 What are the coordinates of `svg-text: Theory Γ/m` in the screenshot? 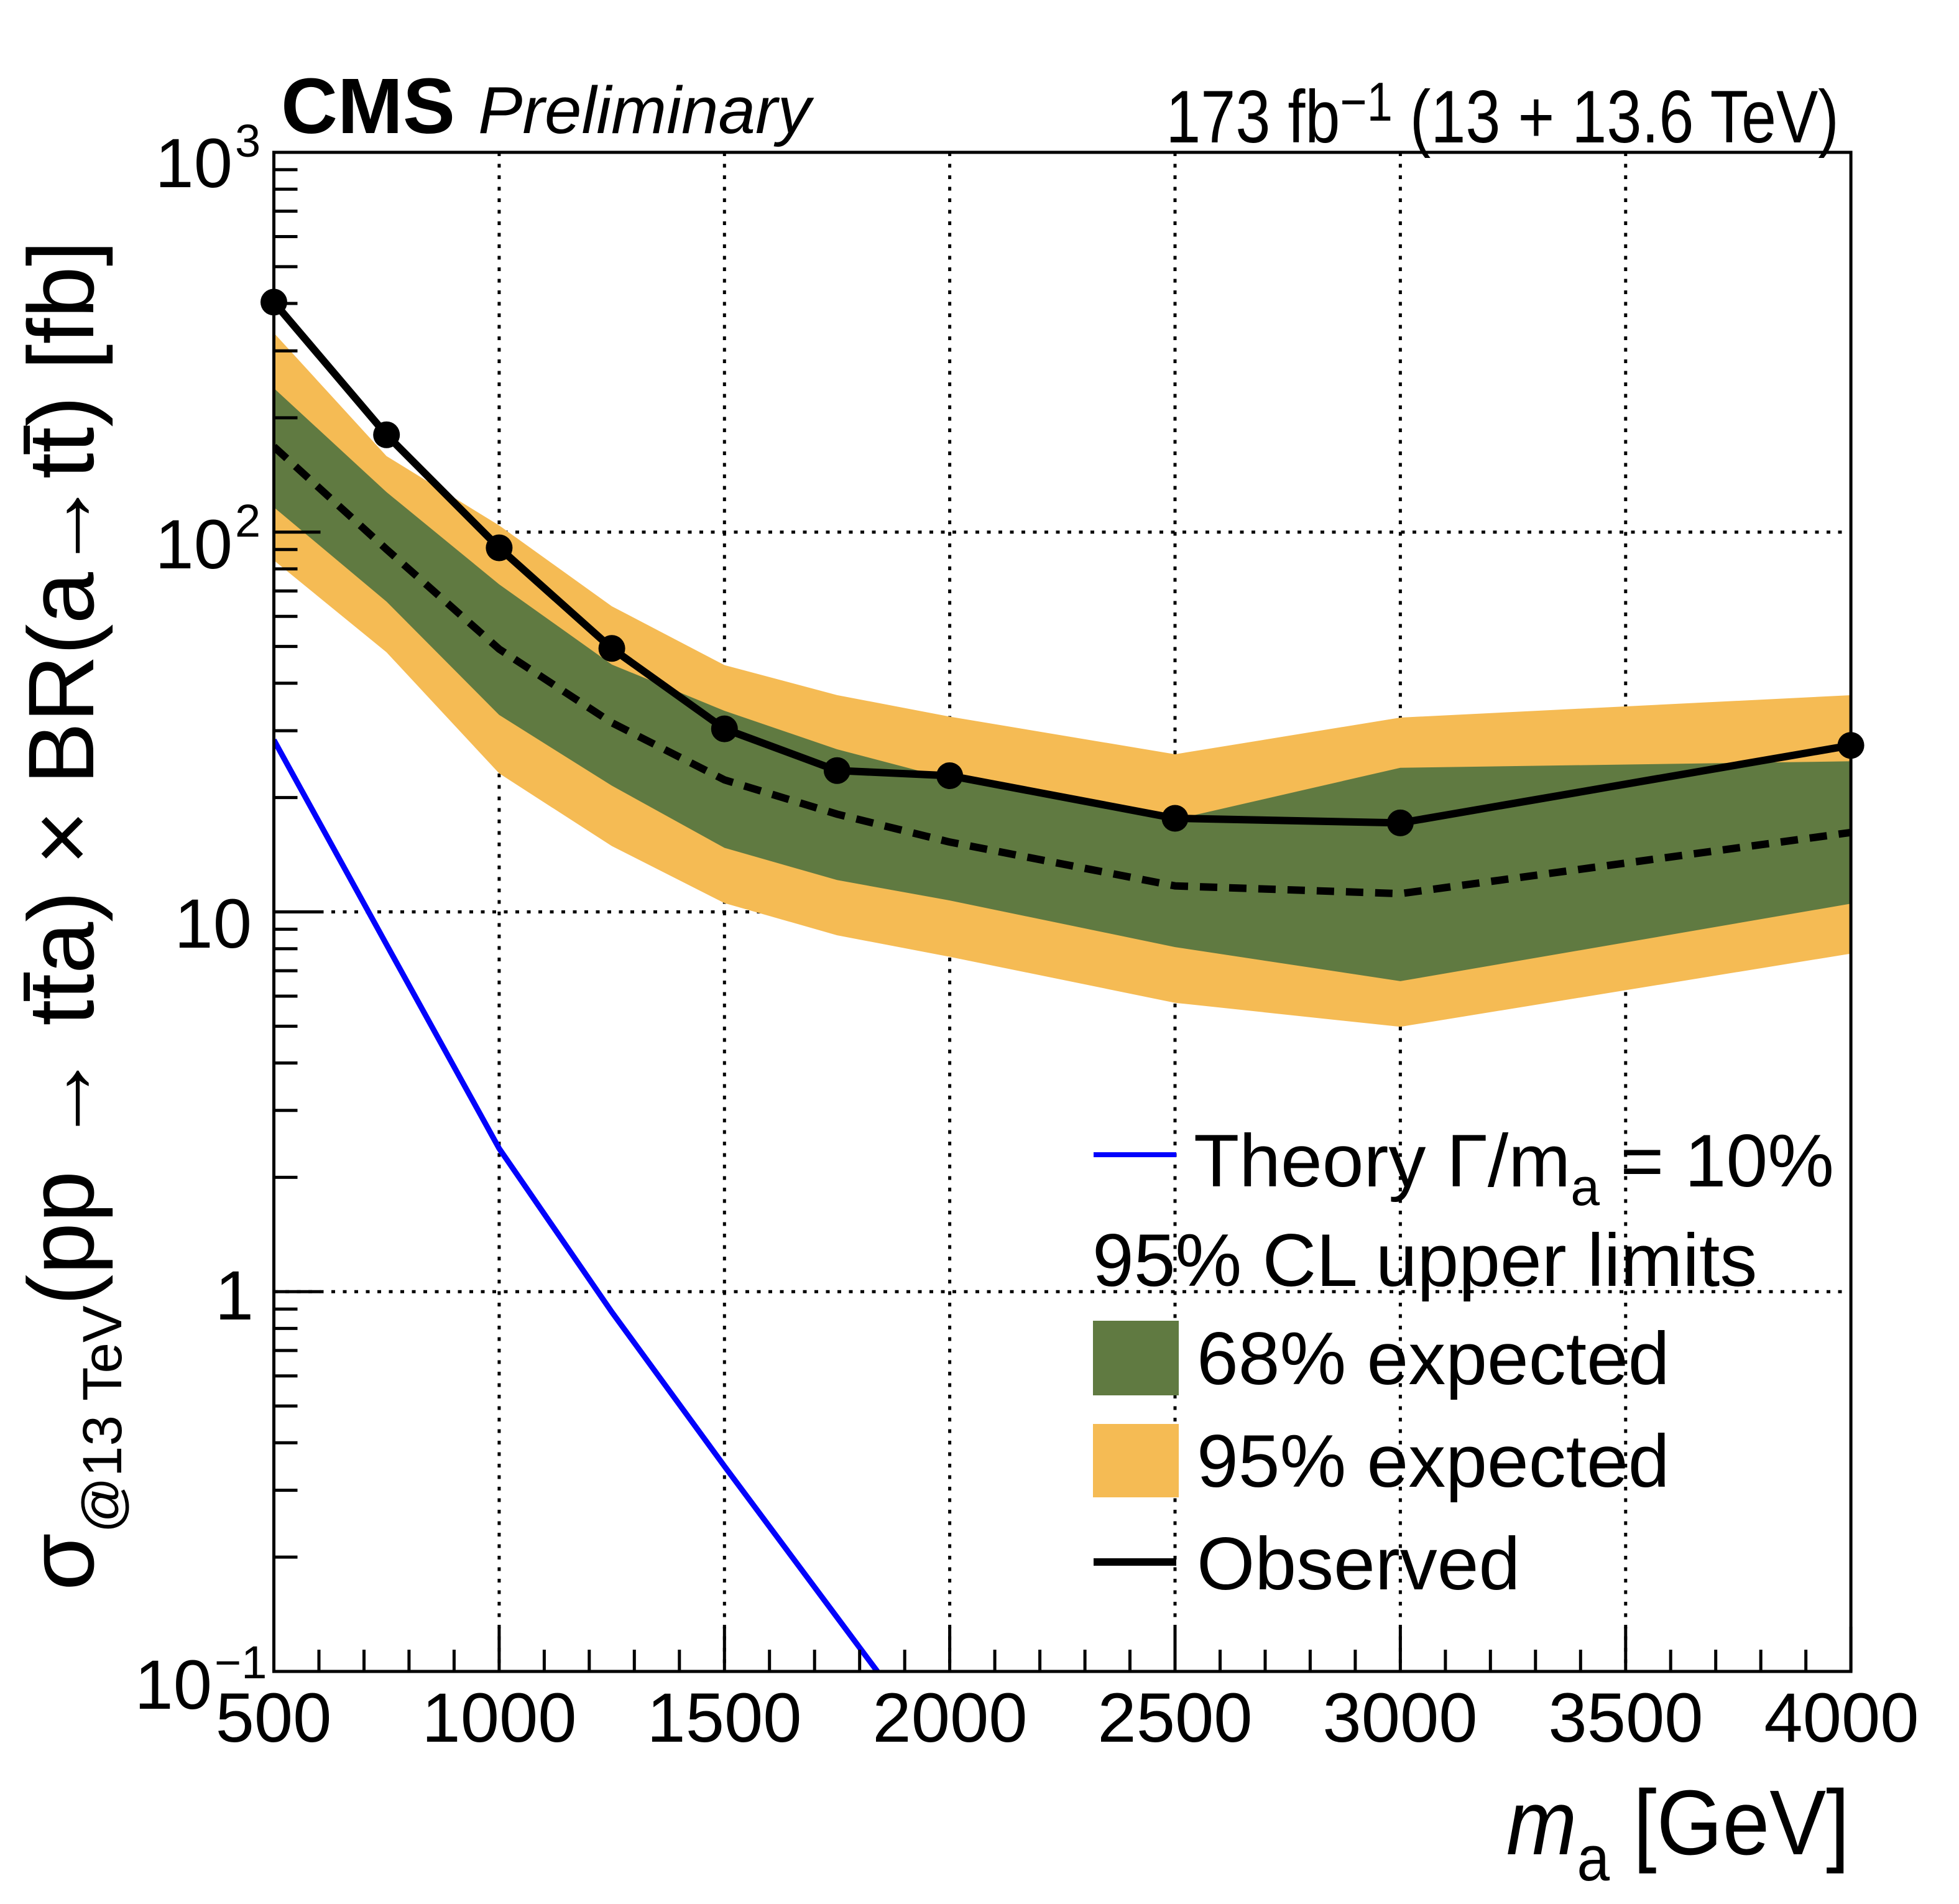 It's located at (1382, 1161).